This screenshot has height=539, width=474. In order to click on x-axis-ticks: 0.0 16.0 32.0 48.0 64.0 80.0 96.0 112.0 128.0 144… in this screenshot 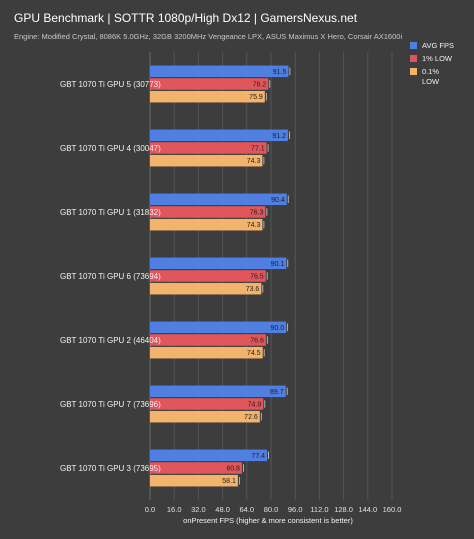, I will do `click(273, 509)`.